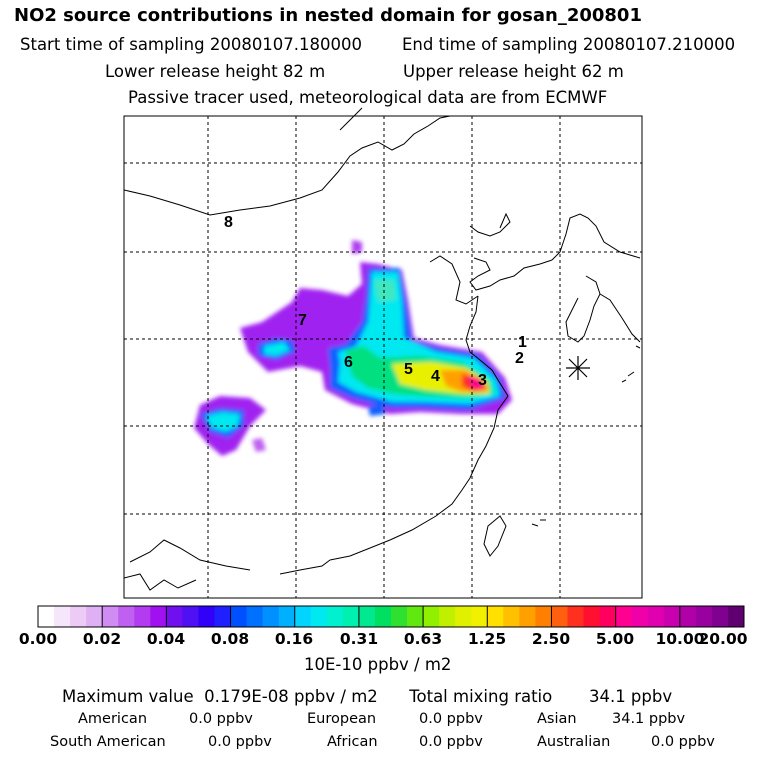 The height and width of the screenshot is (768, 768). What do you see at coordinates (230, 639) in the screenshot?
I see `colorbar-tick-label: 0.08` at bounding box center [230, 639].